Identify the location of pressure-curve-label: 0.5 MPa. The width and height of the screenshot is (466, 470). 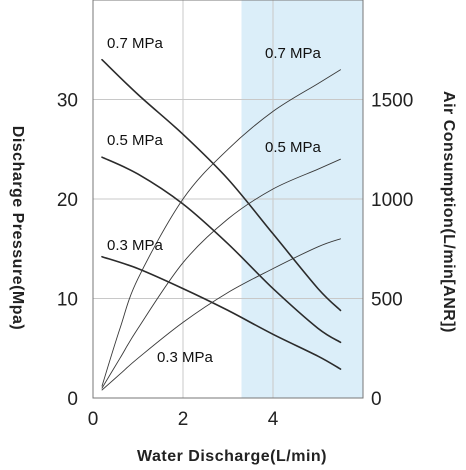
(135, 140).